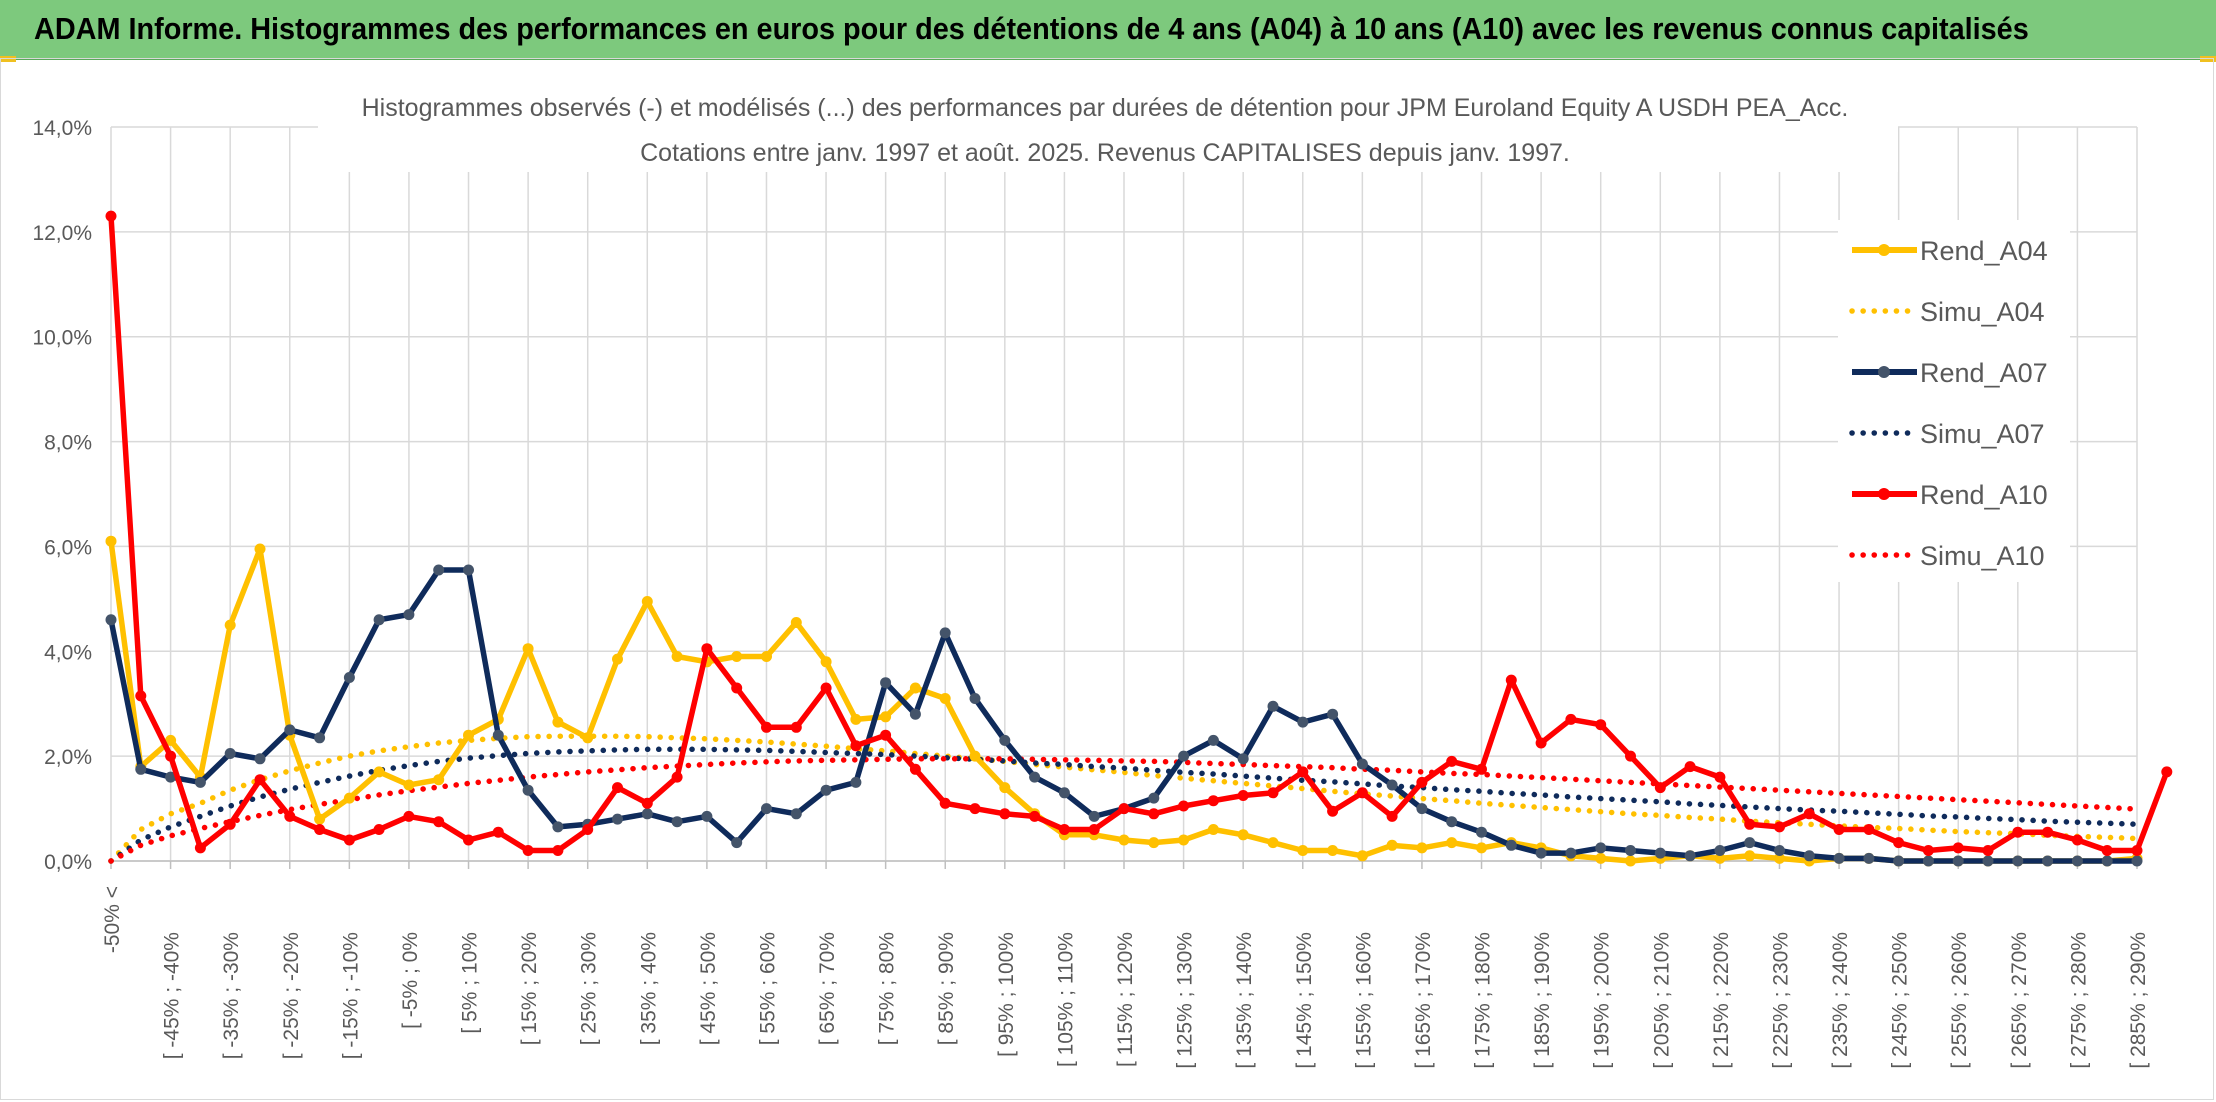 Image resolution: width=2216 pixels, height=1102 pixels. What do you see at coordinates (62, 128) in the screenshot?
I see `y-tick-label: 14,0%` at bounding box center [62, 128].